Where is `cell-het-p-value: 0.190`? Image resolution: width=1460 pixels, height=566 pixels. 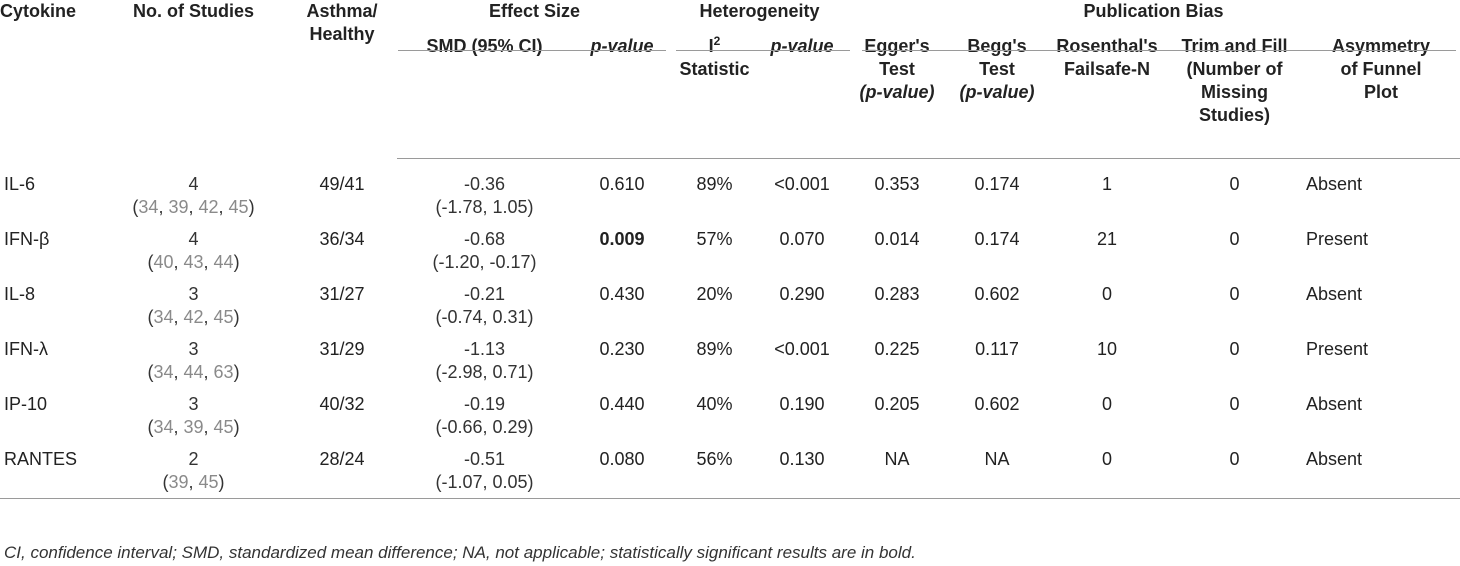
cell-het-p-value: 0.190 is located at coordinates (802, 404).